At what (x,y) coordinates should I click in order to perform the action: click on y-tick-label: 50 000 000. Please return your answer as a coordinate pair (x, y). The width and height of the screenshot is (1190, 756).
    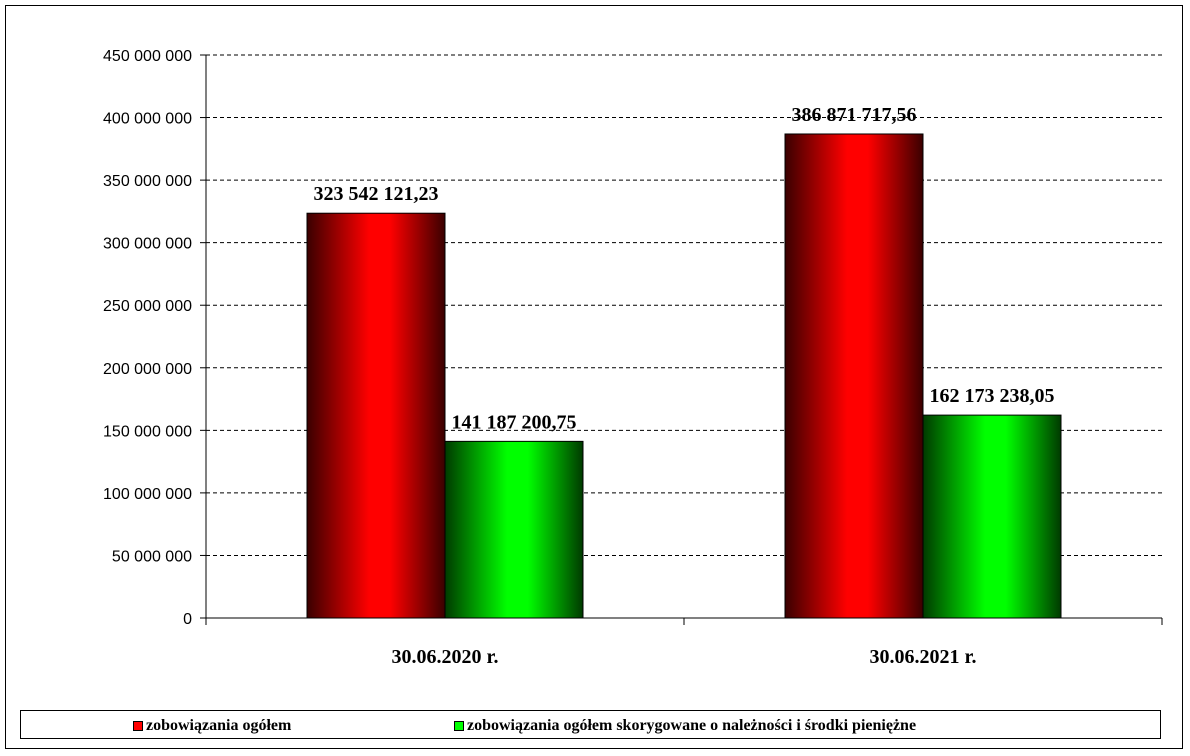
    Looking at the image, I should click on (152, 556).